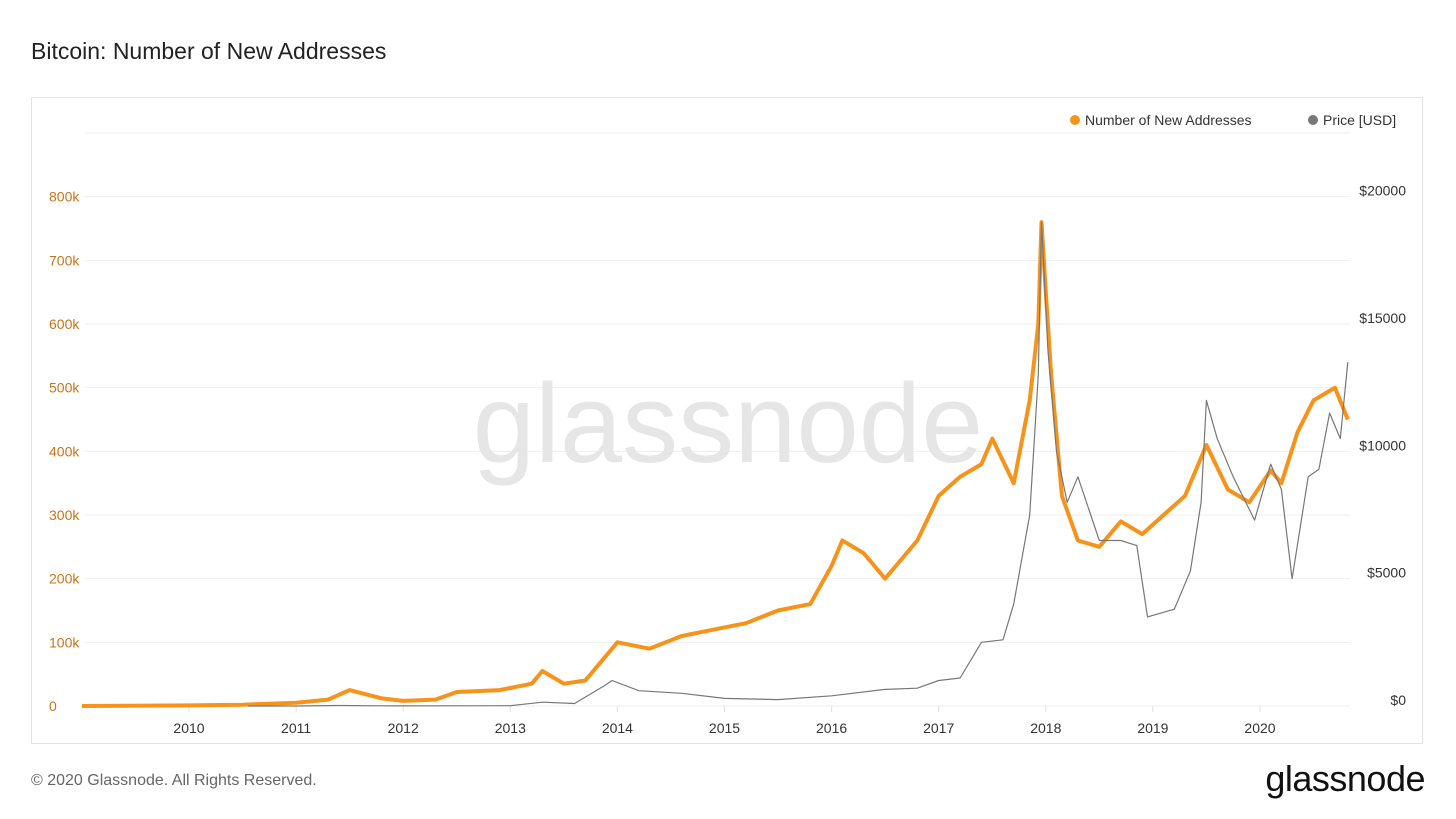 This screenshot has height=819, width=1456. Describe the element at coordinates (1345, 778) in the screenshot. I see `glassnode-logo: glassnode` at that location.